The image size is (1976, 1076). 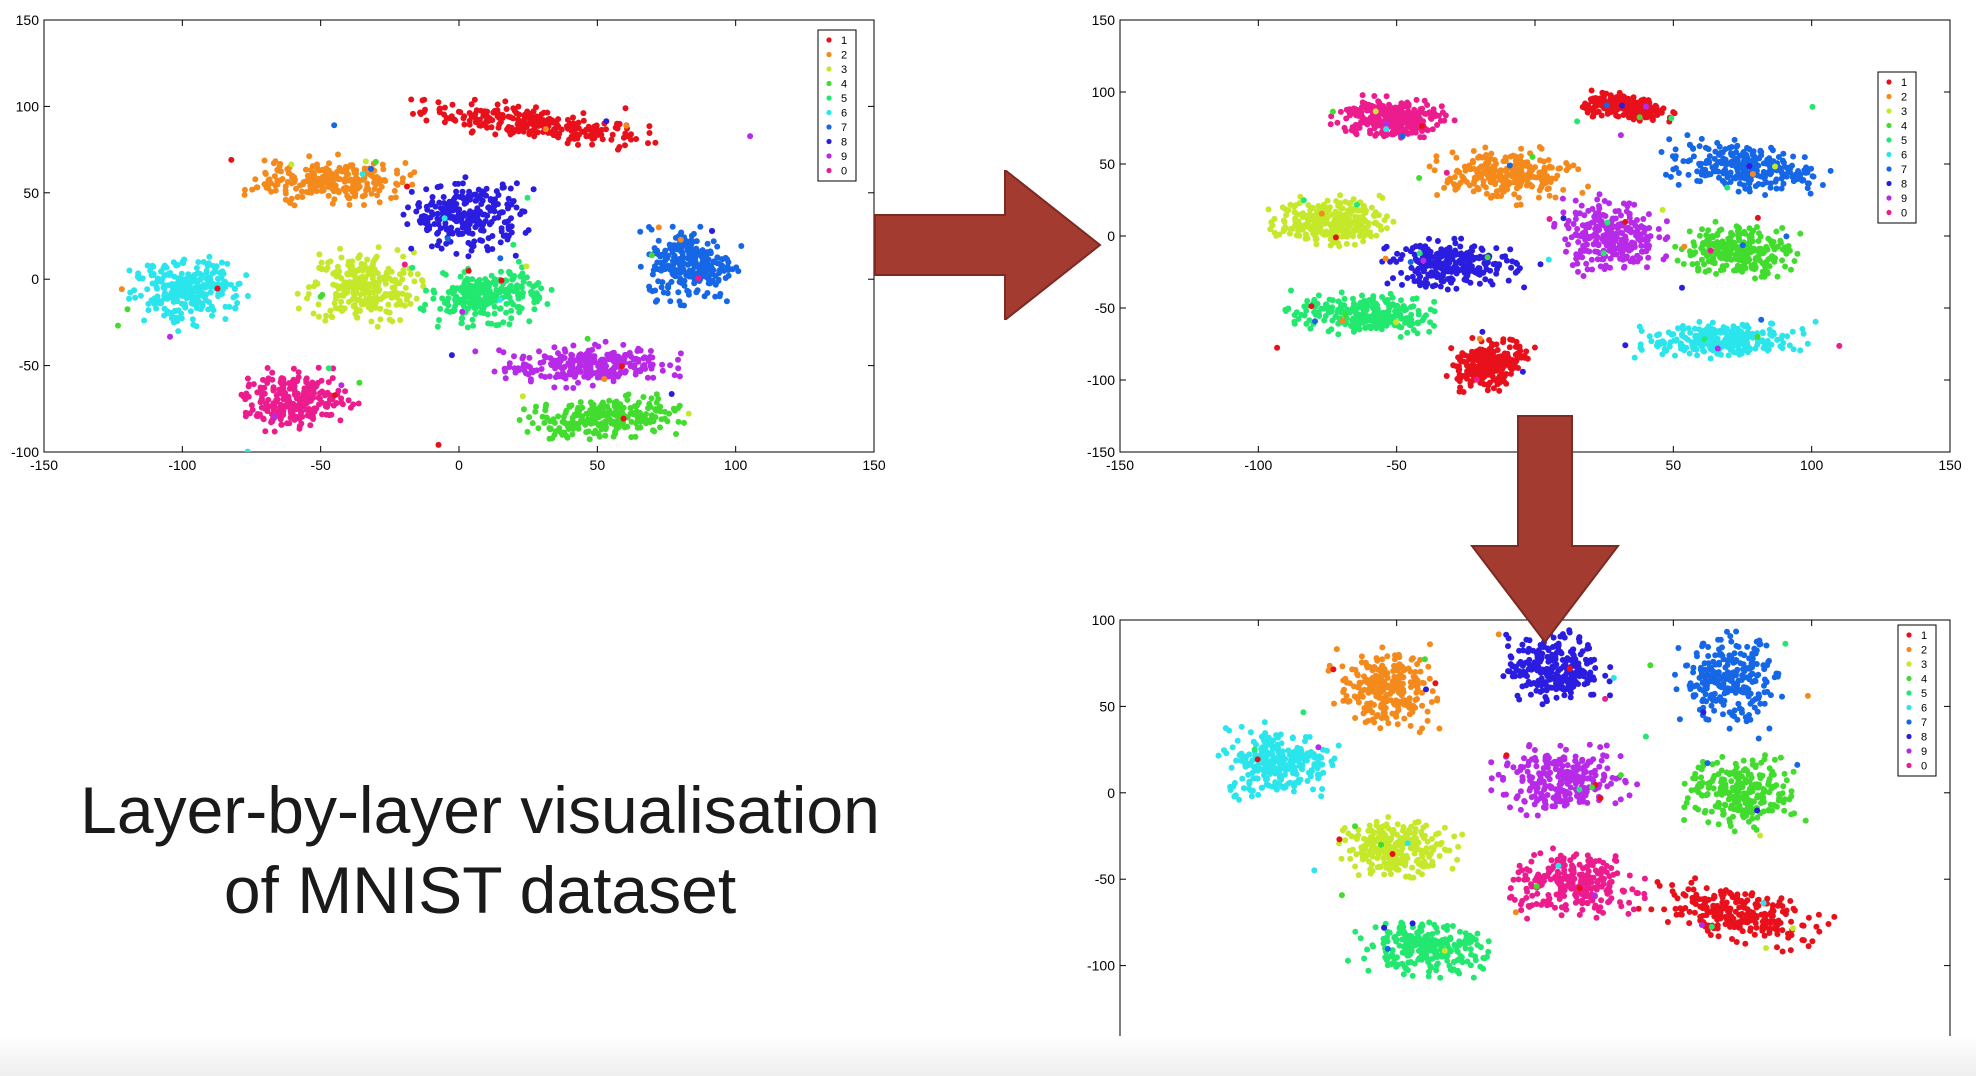 I want to click on x-tick-label: -100, so click(x=1258, y=465).